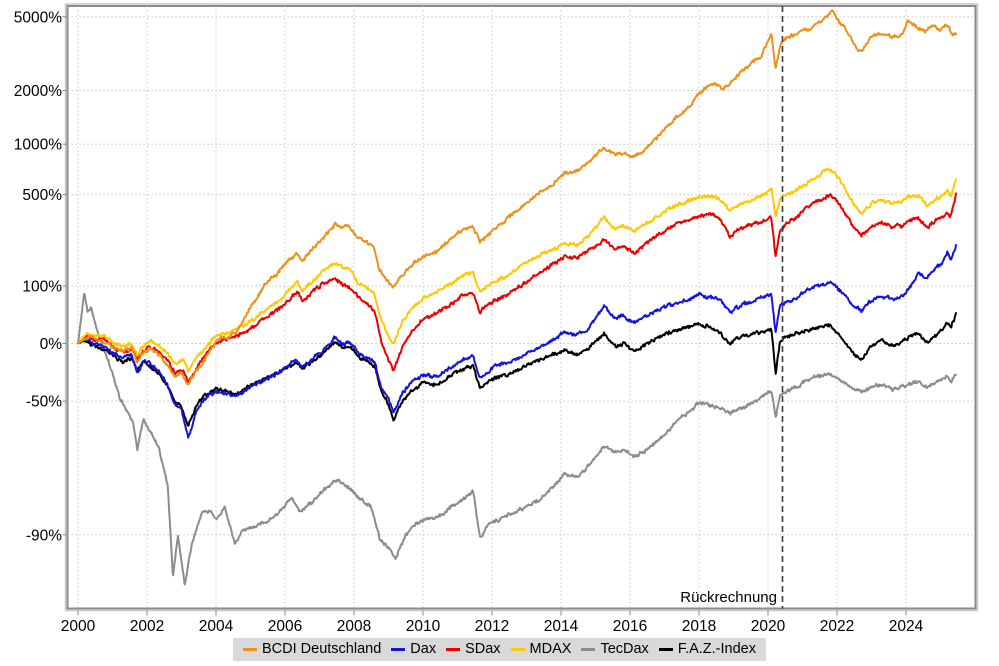  What do you see at coordinates (44, 535) in the screenshot?
I see `y-tick-label: -90%` at bounding box center [44, 535].